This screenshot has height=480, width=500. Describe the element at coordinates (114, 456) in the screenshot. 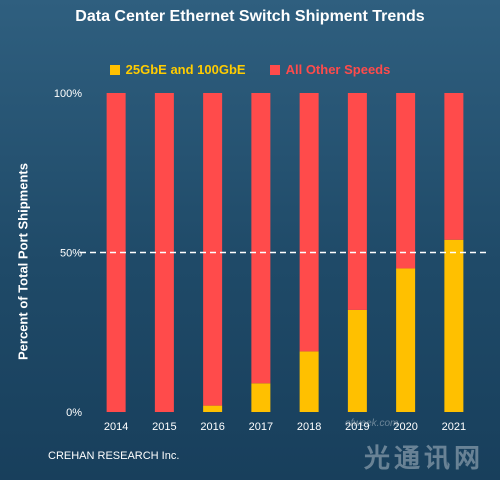

I see `source-credit: CREHAN RESEARCH Inc.` at that location.